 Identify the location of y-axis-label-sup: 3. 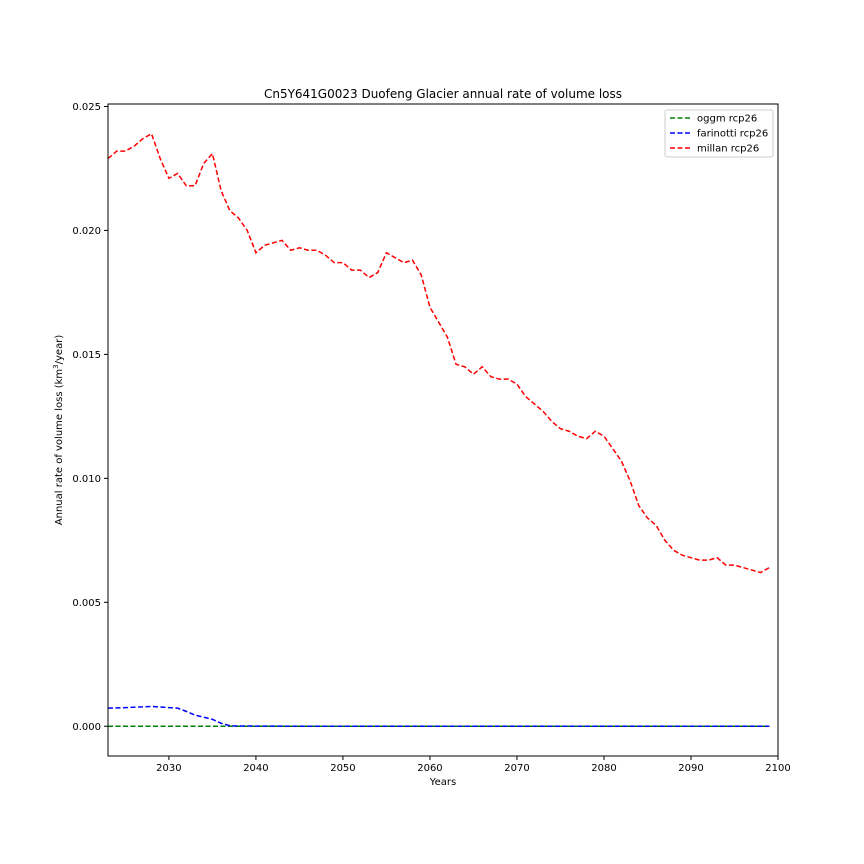
(56, 366).